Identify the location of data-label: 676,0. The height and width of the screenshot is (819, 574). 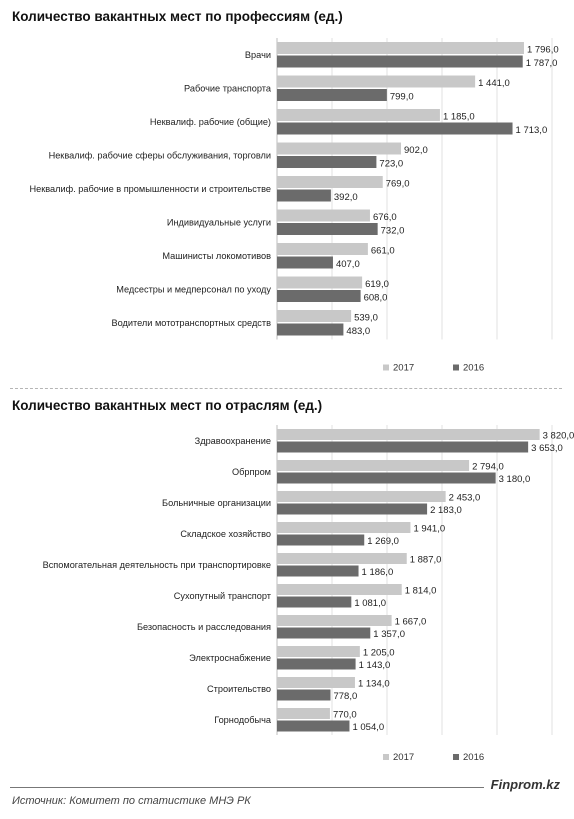
(385, 217).